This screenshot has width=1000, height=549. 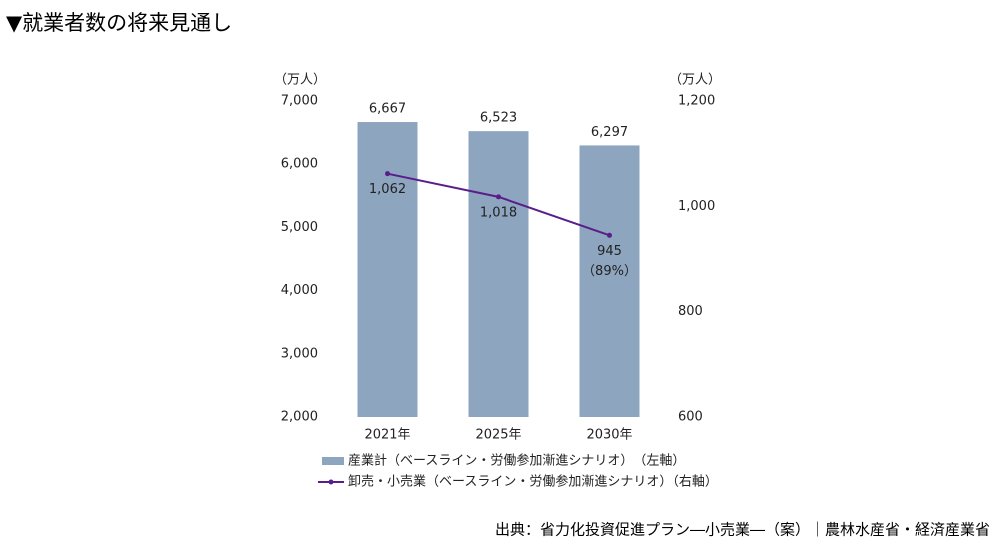 What do you see at coordinates (696, 101) in the screenshot?
I see `tick-label: 1,200` at bounding box center [696, 101].